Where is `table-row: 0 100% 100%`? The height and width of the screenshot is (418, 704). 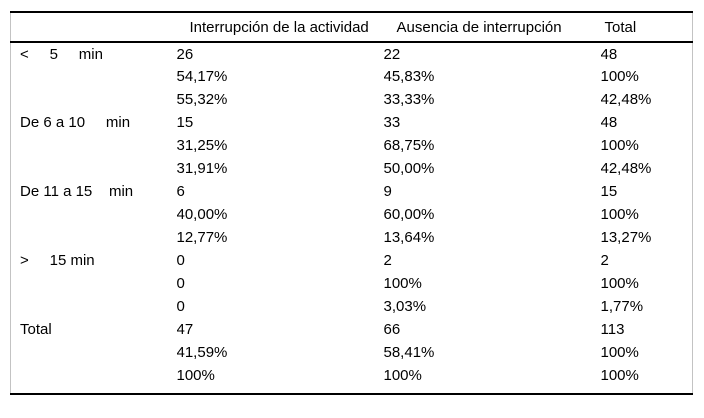 table-row: 0 100% 100% is located at coordinates (352, 283).